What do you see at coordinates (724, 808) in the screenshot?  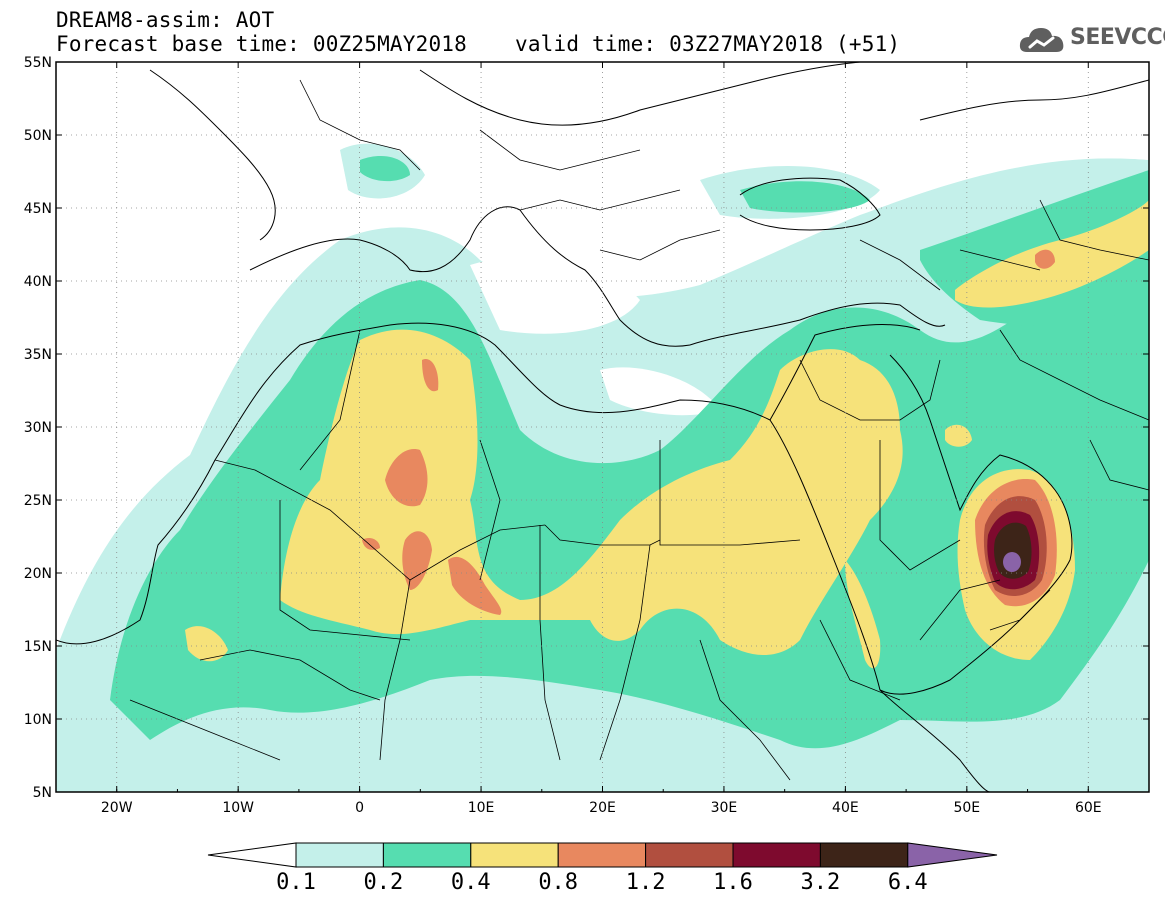 I see `lon-label: 30E` at bounding box center [724, 808].